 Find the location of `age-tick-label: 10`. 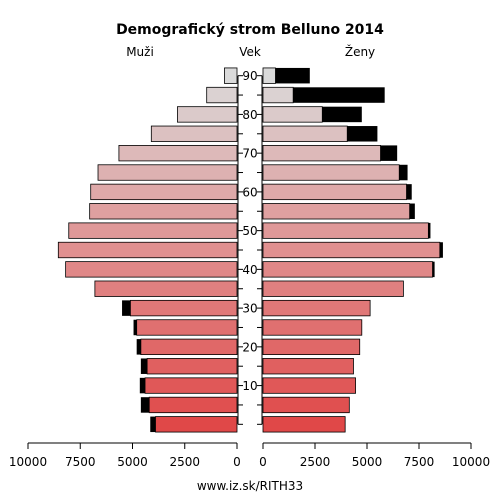

age-tick-label: 10 is located at coordinates (249, 386).